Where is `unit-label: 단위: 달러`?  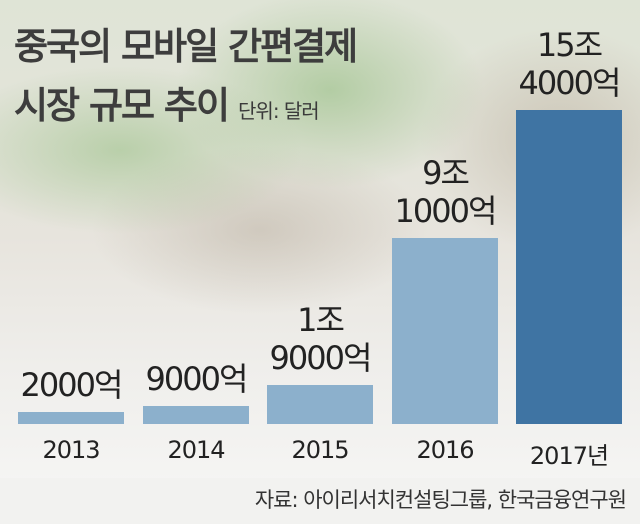
unit-label: 단위: 달러 is located at coordinates (279, 111).